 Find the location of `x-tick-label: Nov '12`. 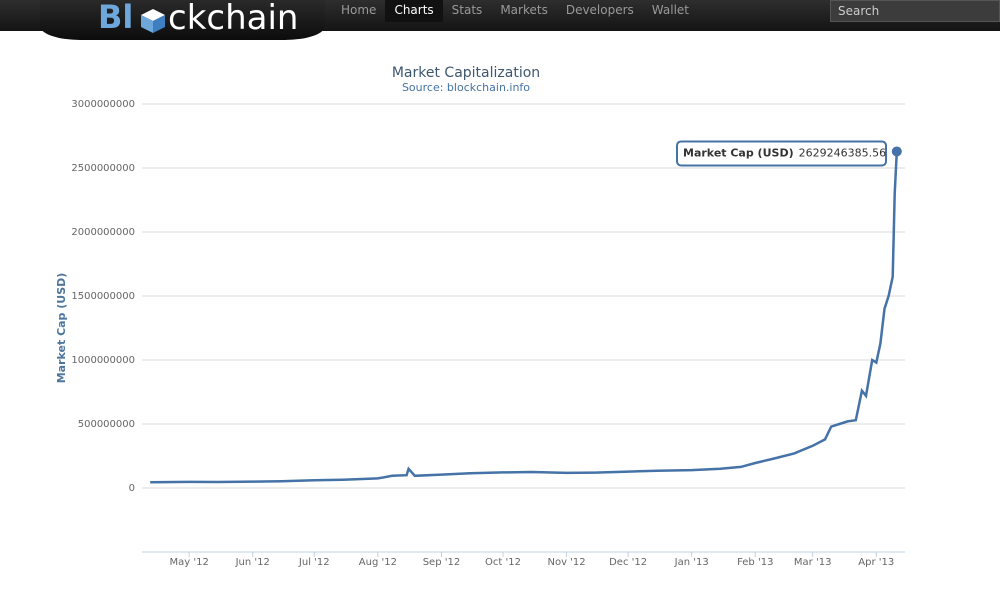

x-tick-label: Nov '12 is located at coordinates (566, 562).